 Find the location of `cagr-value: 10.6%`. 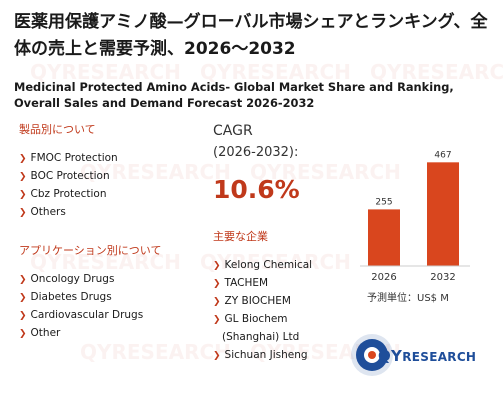

cagr-value: 10.6% is located at coordinates (256, 189).